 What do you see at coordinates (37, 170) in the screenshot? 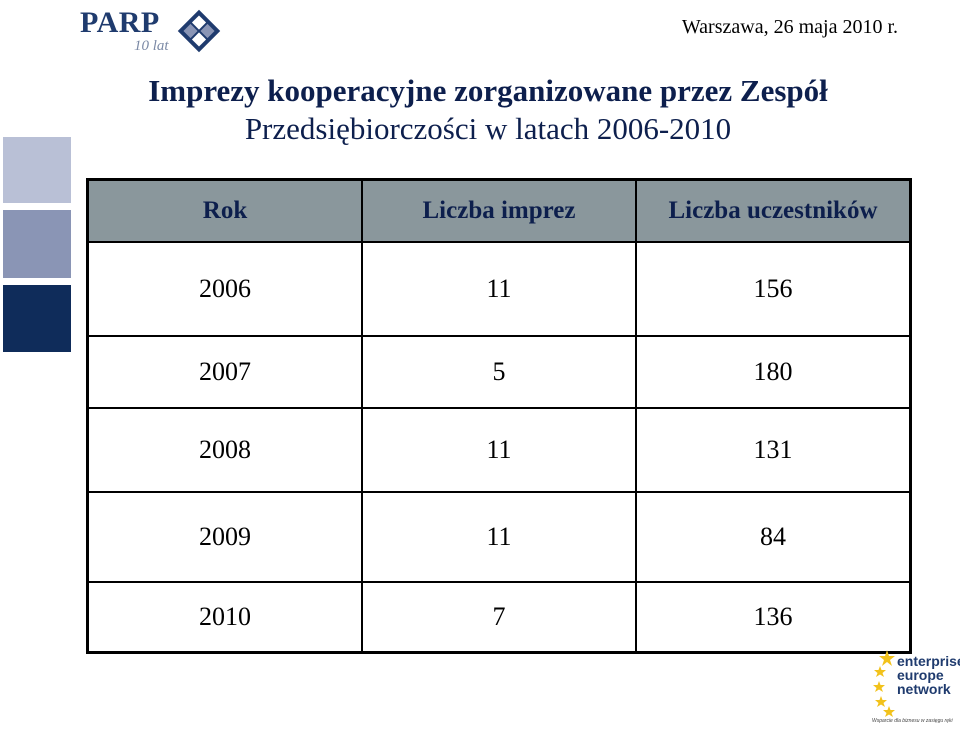
I see `decorative-square-light` at bounding box center [37, 170].